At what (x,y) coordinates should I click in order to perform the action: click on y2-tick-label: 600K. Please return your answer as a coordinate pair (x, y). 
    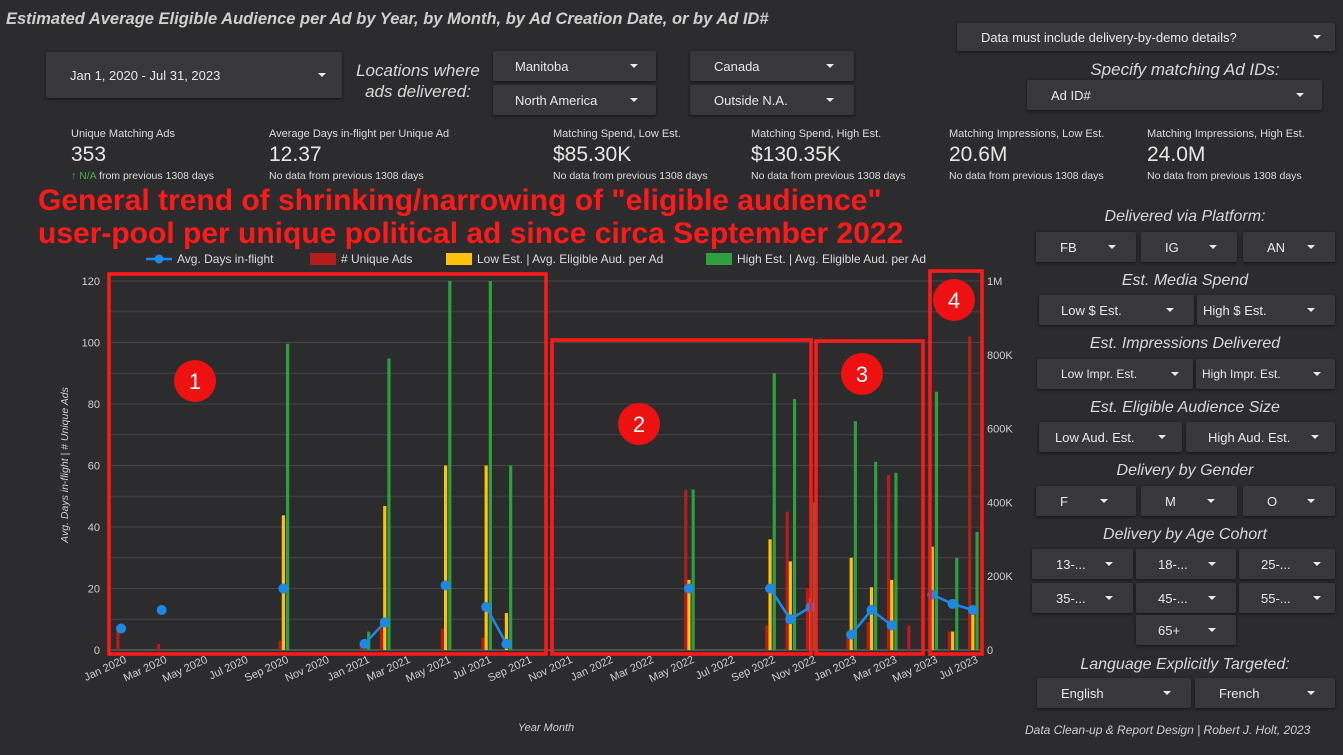
    Looking at the image, I should click on (1000, 430).